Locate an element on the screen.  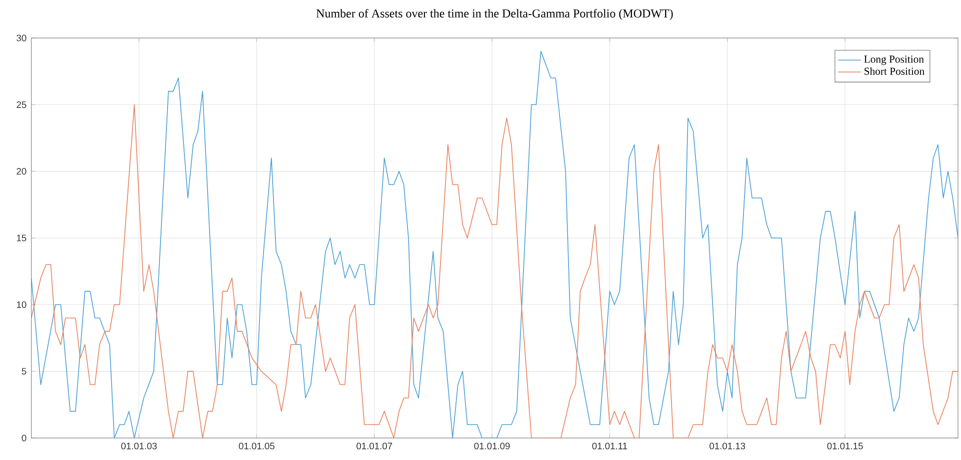
x-tick-label: 01.01.03 is located at coordinates (139, 446).